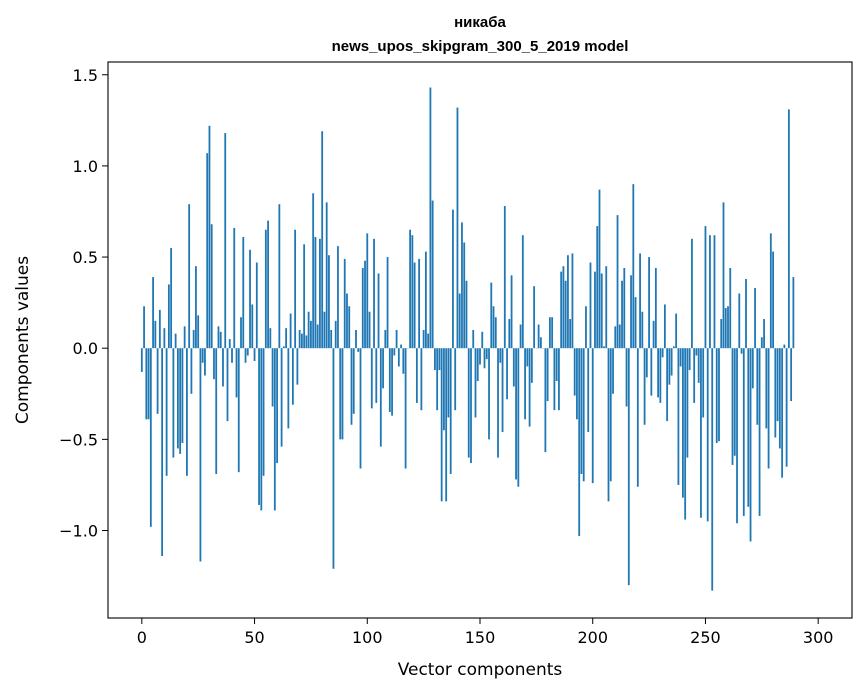 This screenshot has height=696, width=867. I want to click on x-tick-label: 50, so click(254, 637).